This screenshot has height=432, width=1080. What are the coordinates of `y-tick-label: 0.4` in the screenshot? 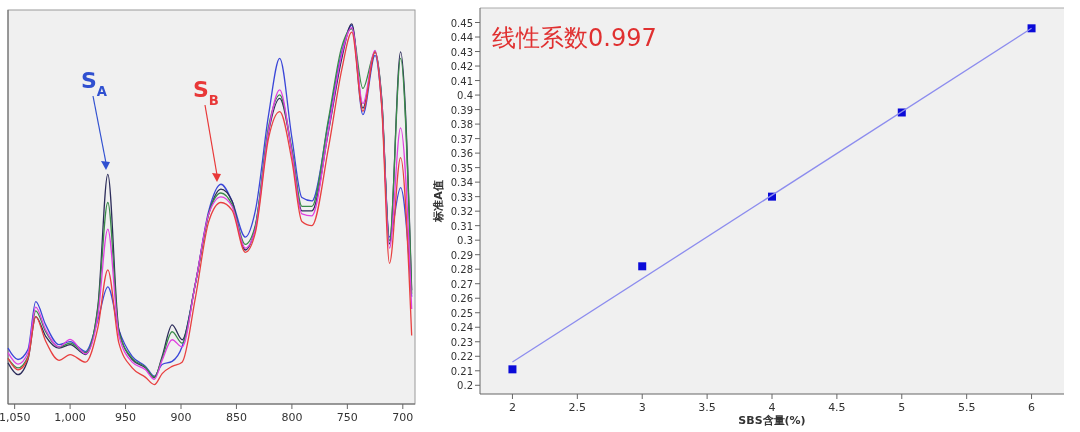 It's located at (465, 96).